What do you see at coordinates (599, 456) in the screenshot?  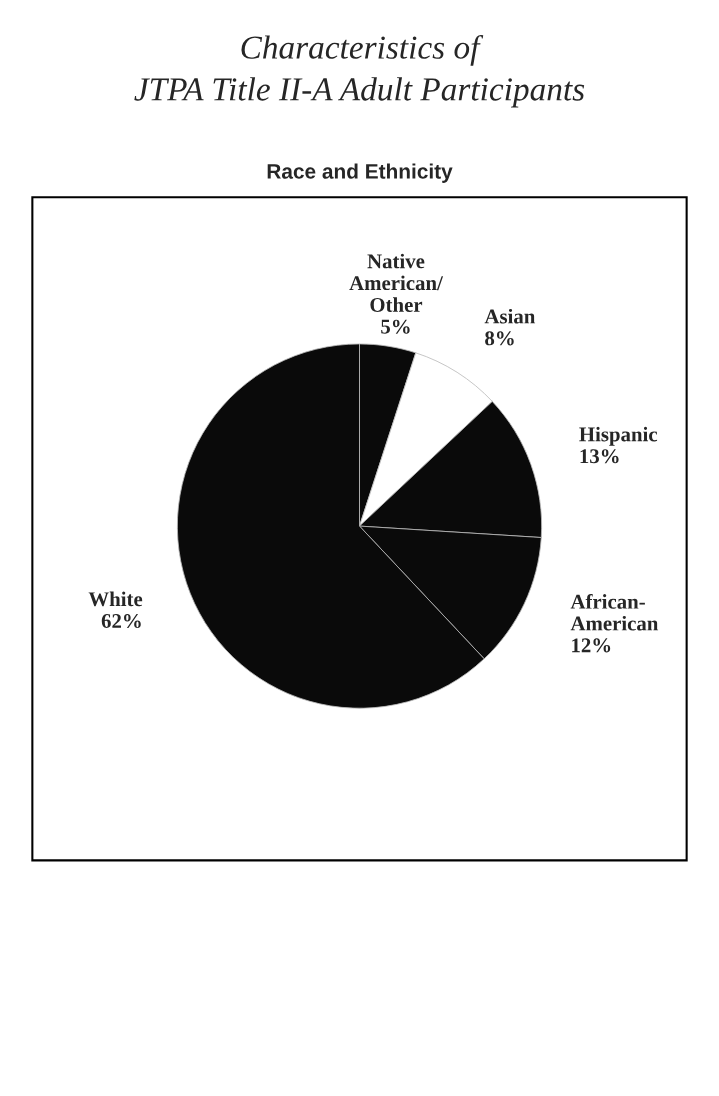 I see `data-label: 13%` at bounding box center [599, 456].